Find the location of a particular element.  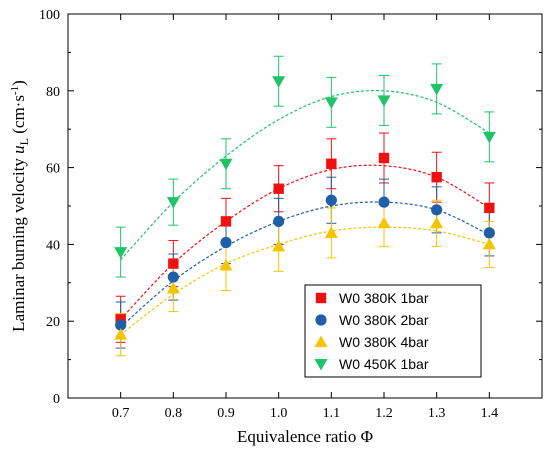

legend-label-series-4: W0 450K 1bar is located at coordinates (384, 364).